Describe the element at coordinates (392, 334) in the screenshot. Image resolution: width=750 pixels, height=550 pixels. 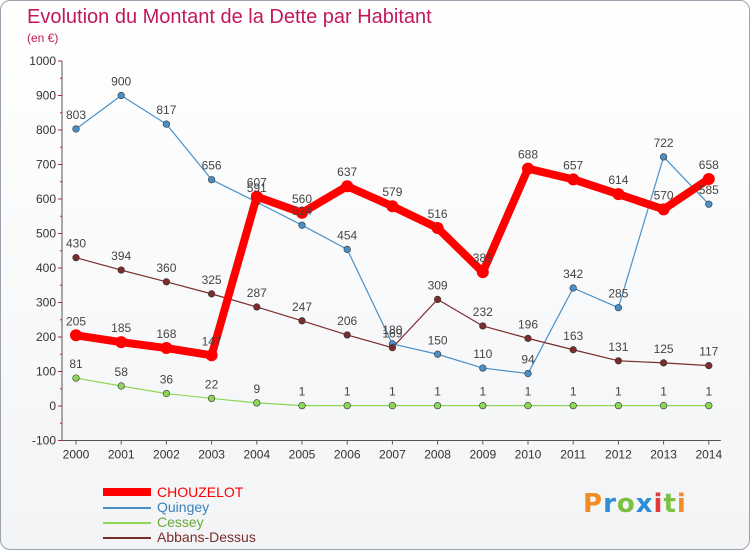
I see `data-label: 169` at that location.